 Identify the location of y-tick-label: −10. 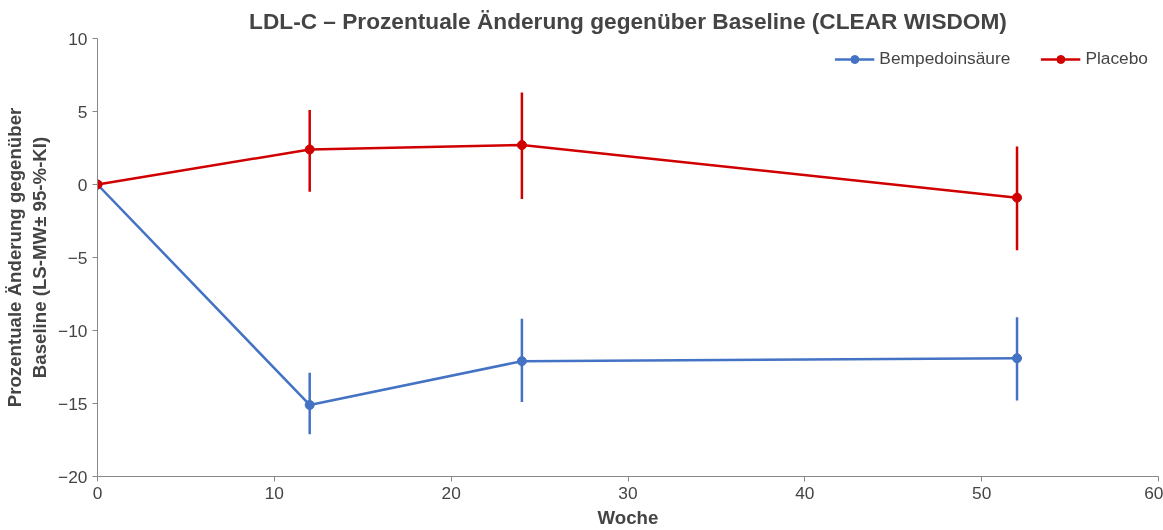
(73, 330).